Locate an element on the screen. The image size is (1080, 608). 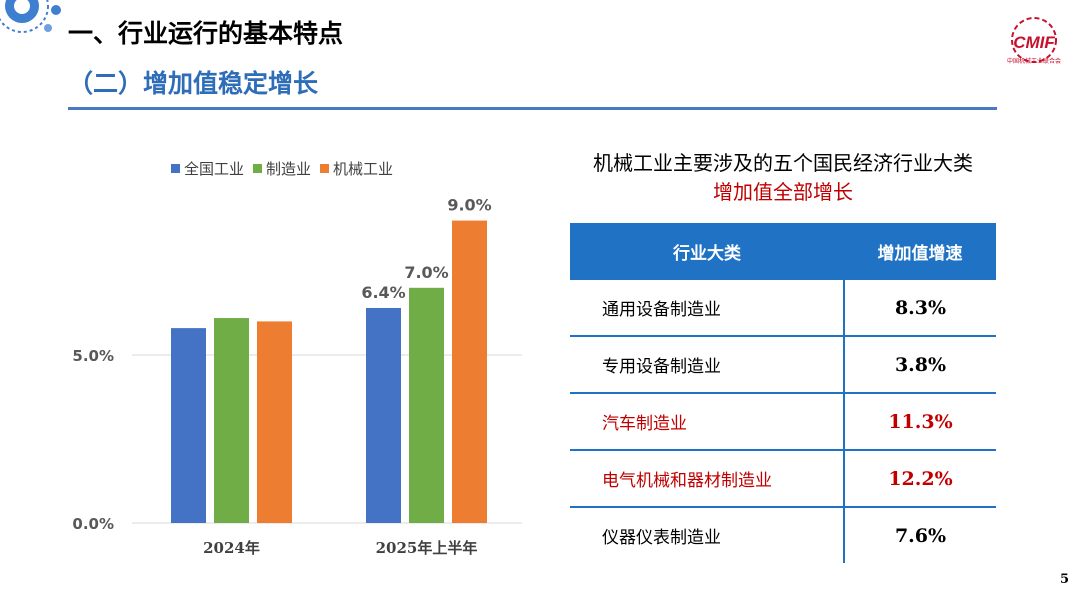
table-row: 专用设备制造业 3.8% is located at coordinates (783, 365).